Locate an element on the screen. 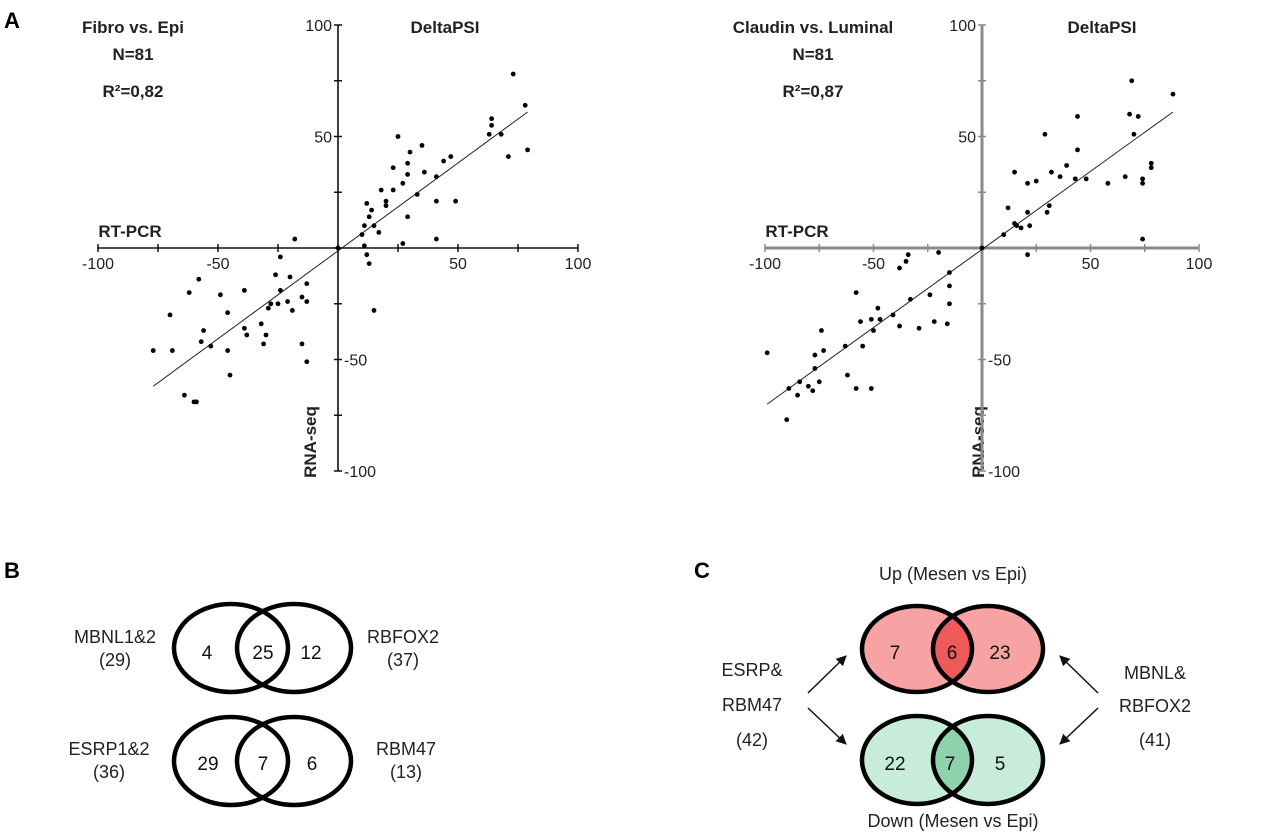  x-tick-label: 100 is located at coordinates (578, 264).